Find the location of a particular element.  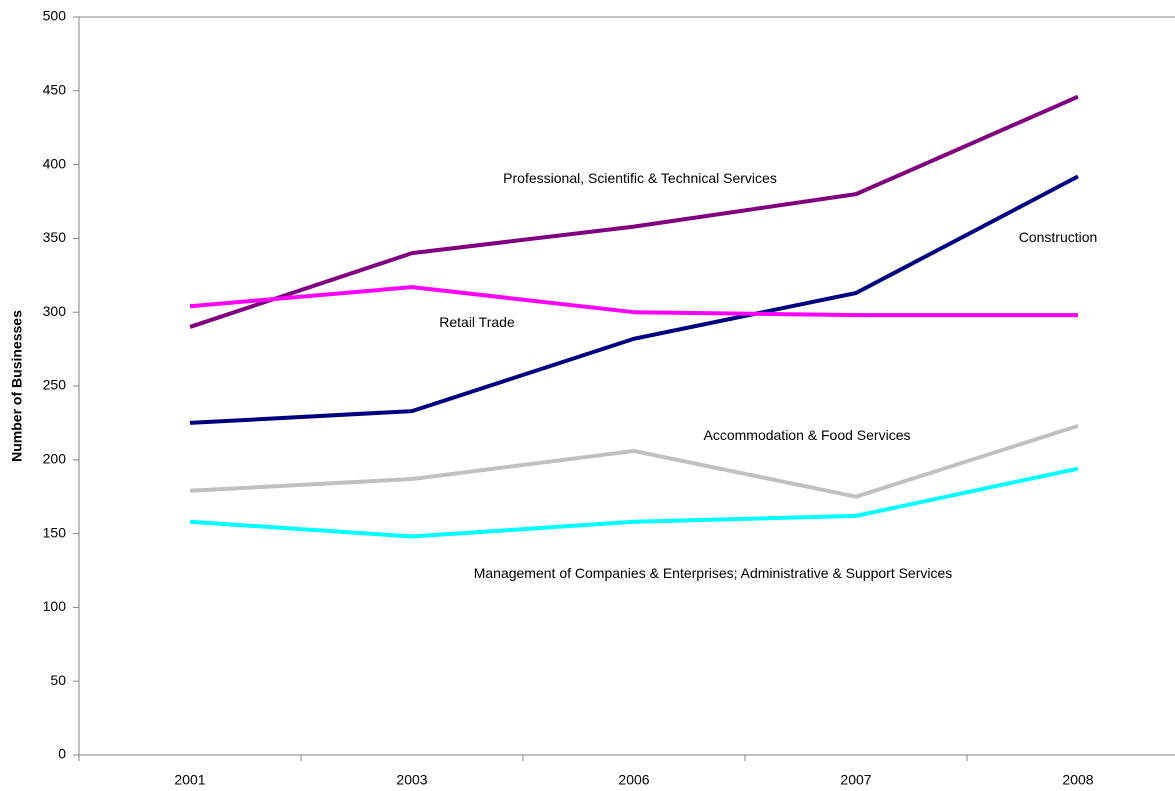

y-tick-label: 250 is located at coordinates (55, 385).